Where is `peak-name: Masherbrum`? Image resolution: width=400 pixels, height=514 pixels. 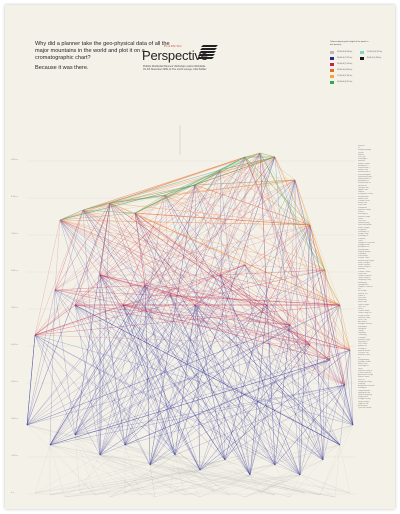 peak-name: Masherbrum is located at coordinates (363, 196).